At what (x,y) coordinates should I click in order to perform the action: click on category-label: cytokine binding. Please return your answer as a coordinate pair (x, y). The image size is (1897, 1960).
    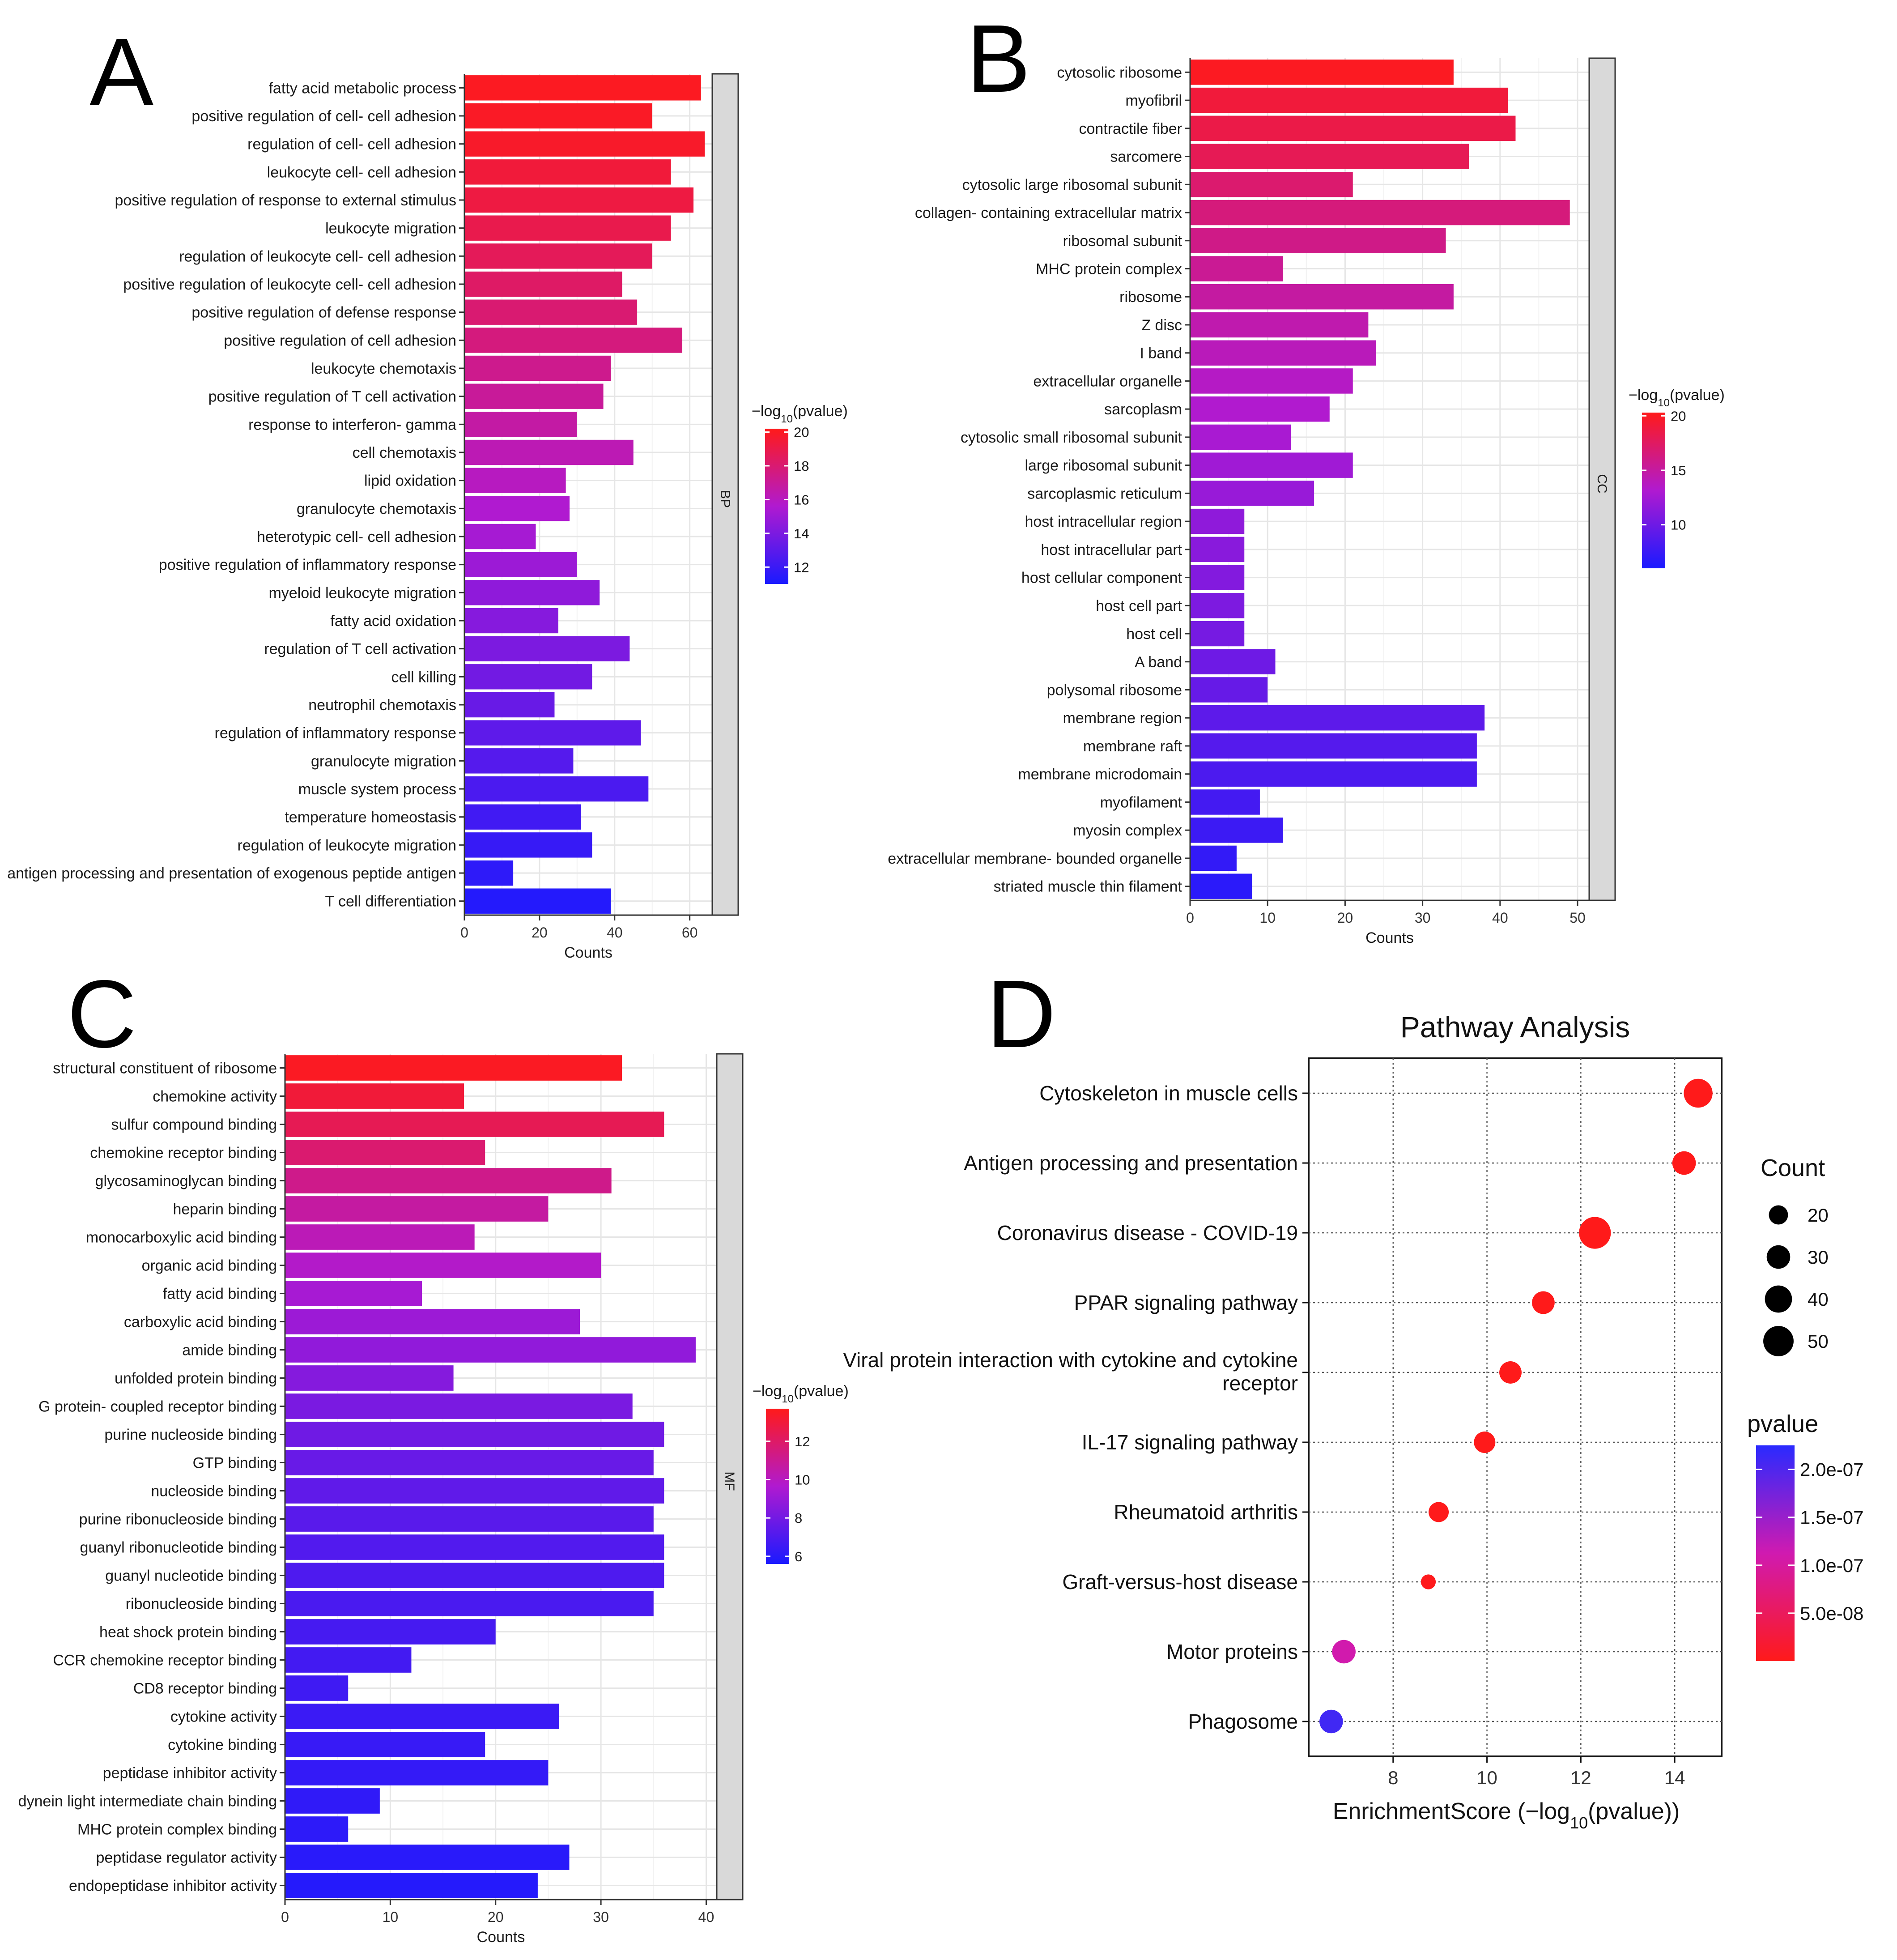
    Looking at the image, I should click on (222, 1745).